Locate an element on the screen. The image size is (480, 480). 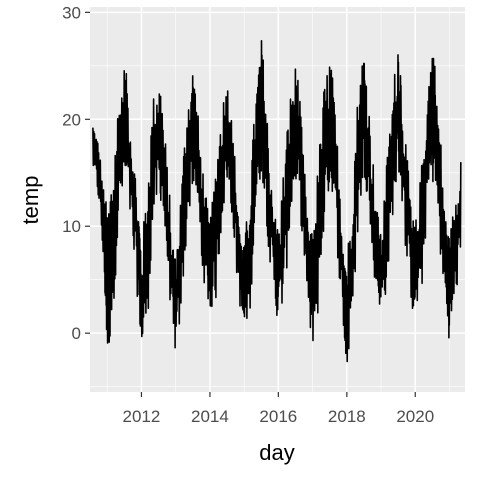
y-tick-label: 30 is located at coordinates (71, 12).